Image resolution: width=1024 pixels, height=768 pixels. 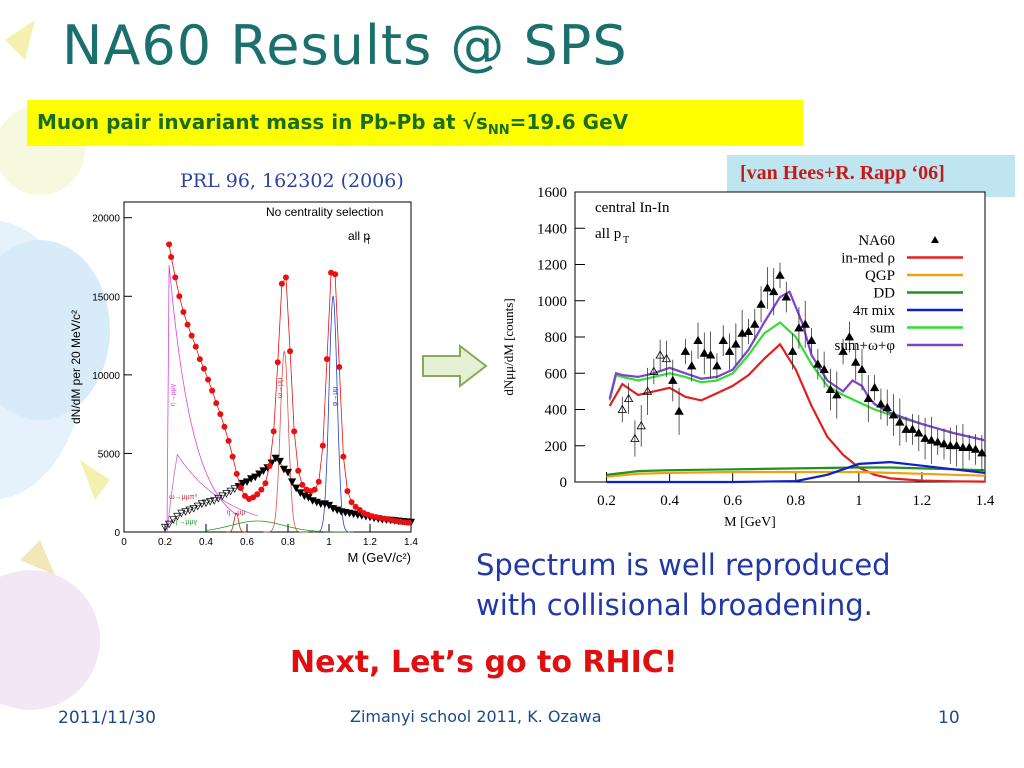 I want to click on x-tick-label: 0, so click(x=124, y=542).